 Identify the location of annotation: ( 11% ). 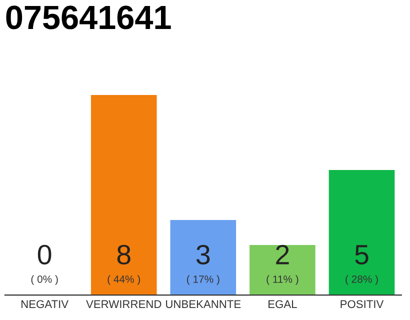
(282, 280).